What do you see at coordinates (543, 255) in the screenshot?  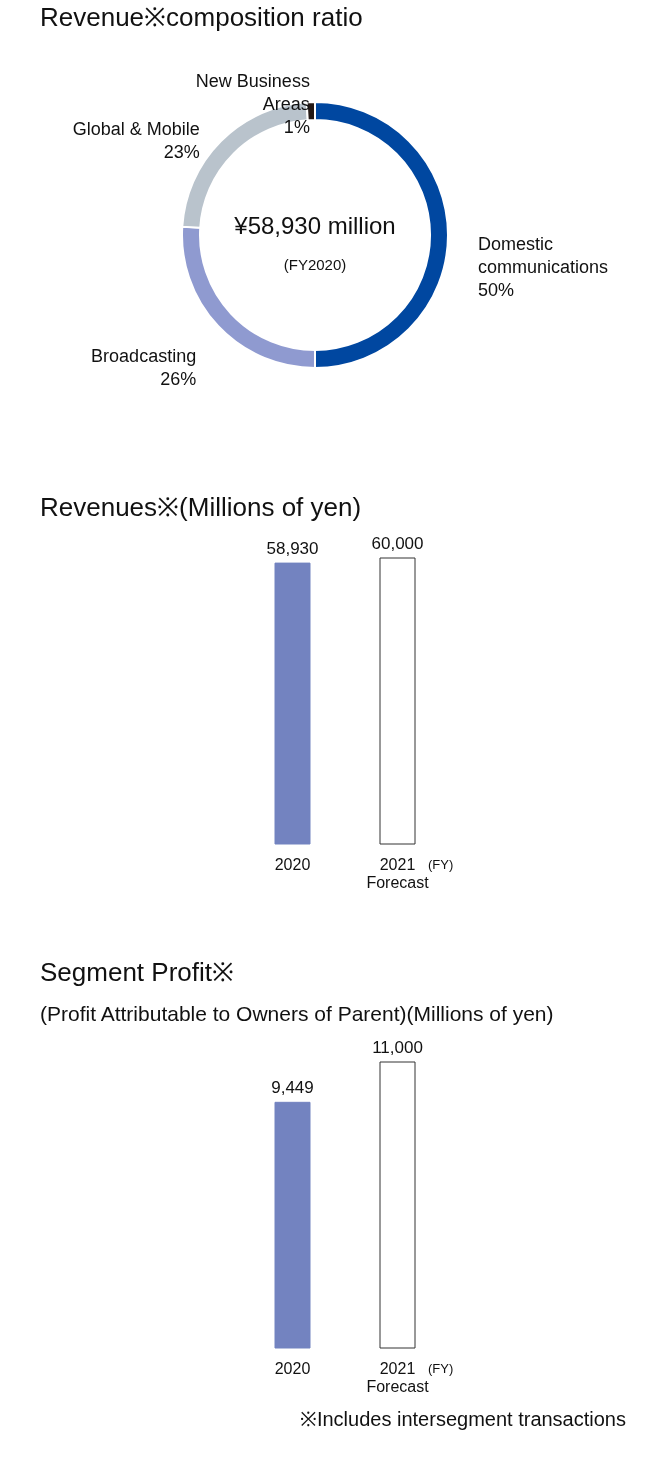 I see `slice-label: Domestic communications` at bounding box center [543, 255].